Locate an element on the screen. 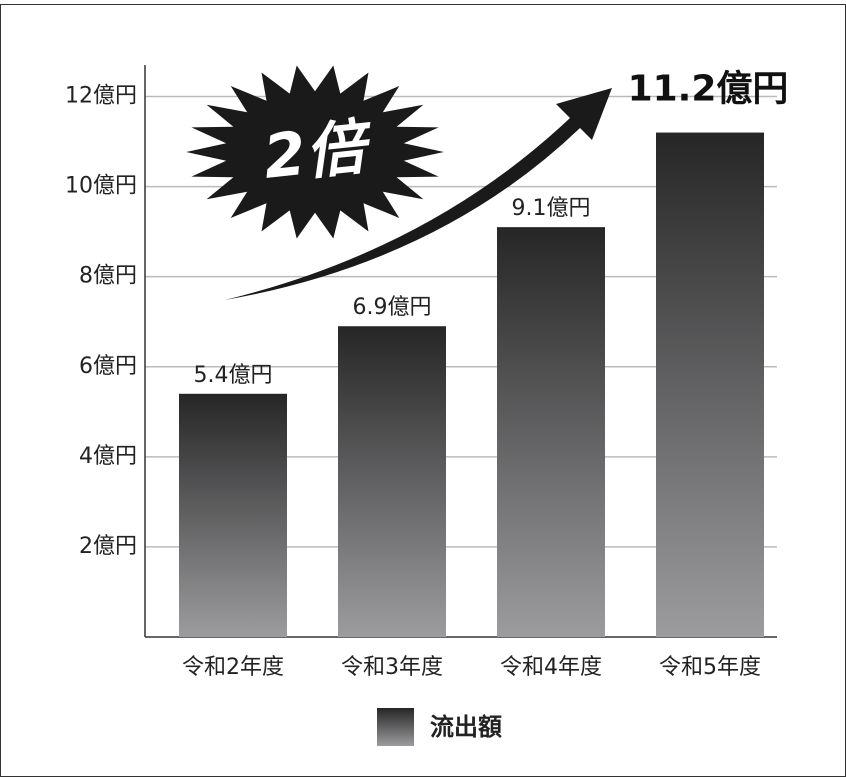  y-tick-label: 8億円 is located at coordinates (108, 276).